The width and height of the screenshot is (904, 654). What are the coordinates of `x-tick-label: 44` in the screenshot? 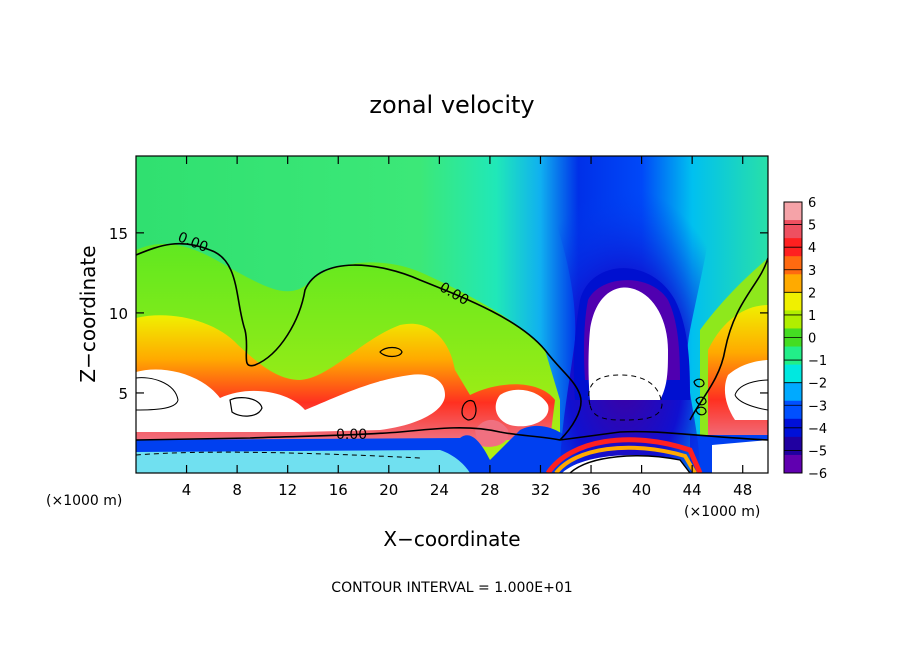 It's located at (692, 490).